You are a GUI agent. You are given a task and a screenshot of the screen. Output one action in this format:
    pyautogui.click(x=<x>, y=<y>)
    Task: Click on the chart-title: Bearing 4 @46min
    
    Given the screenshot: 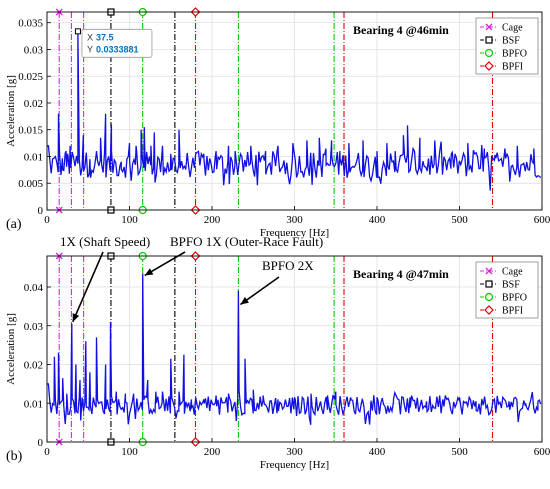 What is the action you would take?
    pyautogui.click(x=401, y=30)
    